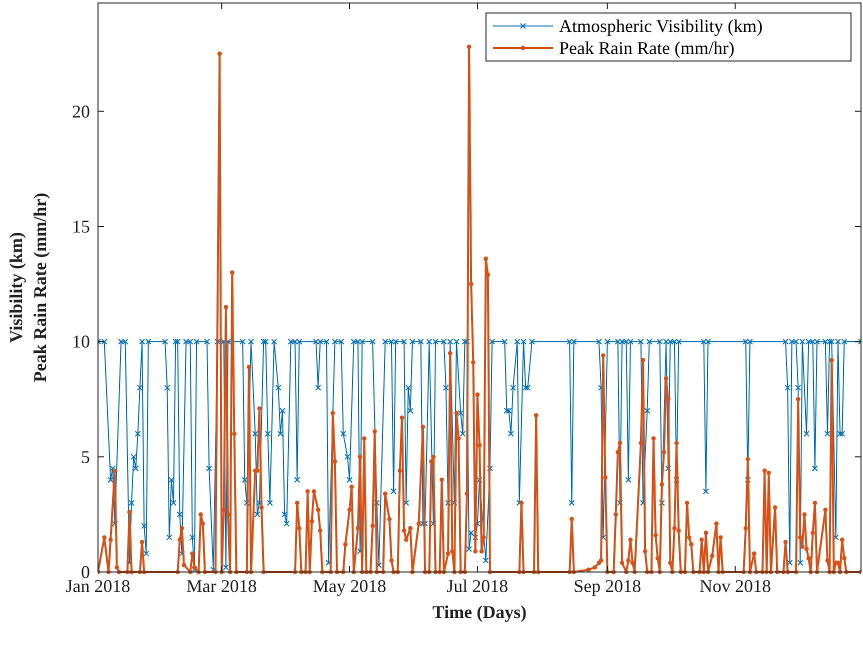  What do you see at coordinates (661, 26) in the screenshot?
I see `legend-label: Atmospheric Visibility (km)` at bounding box center [661, 26].